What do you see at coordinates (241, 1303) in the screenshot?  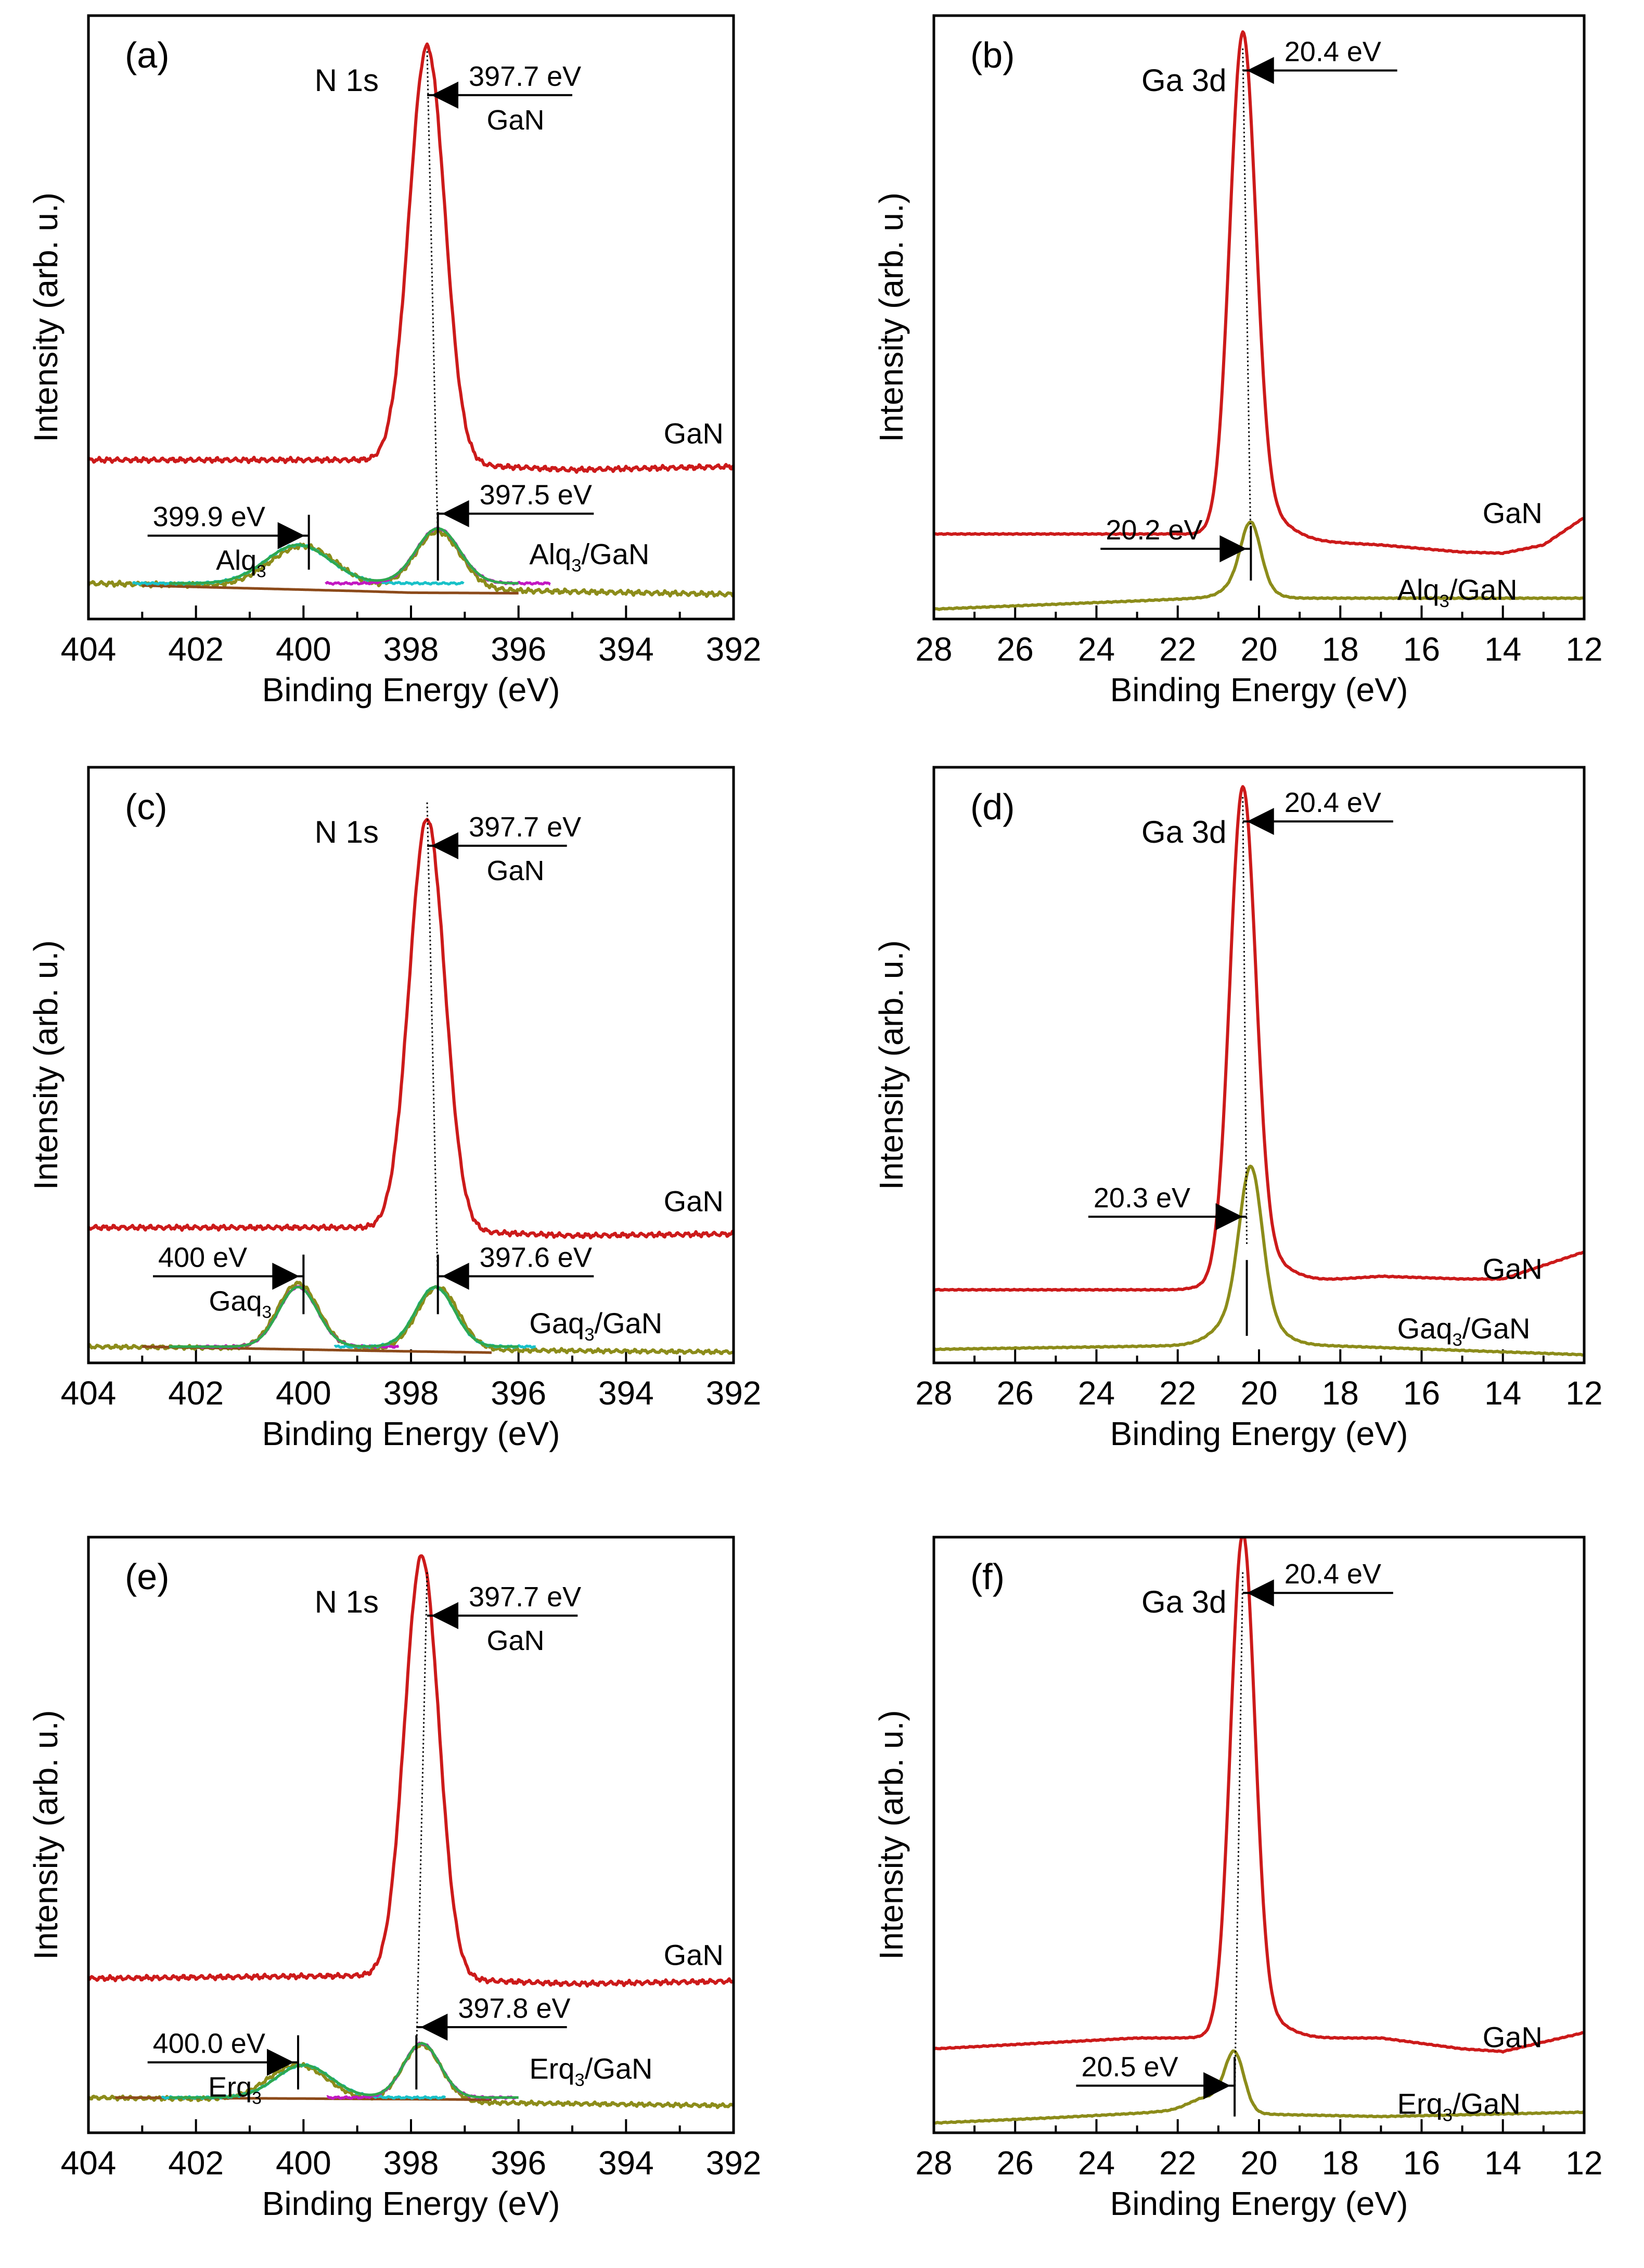 I see `annotation-species-label: Gaq3` at bounding box center [241, 1303].